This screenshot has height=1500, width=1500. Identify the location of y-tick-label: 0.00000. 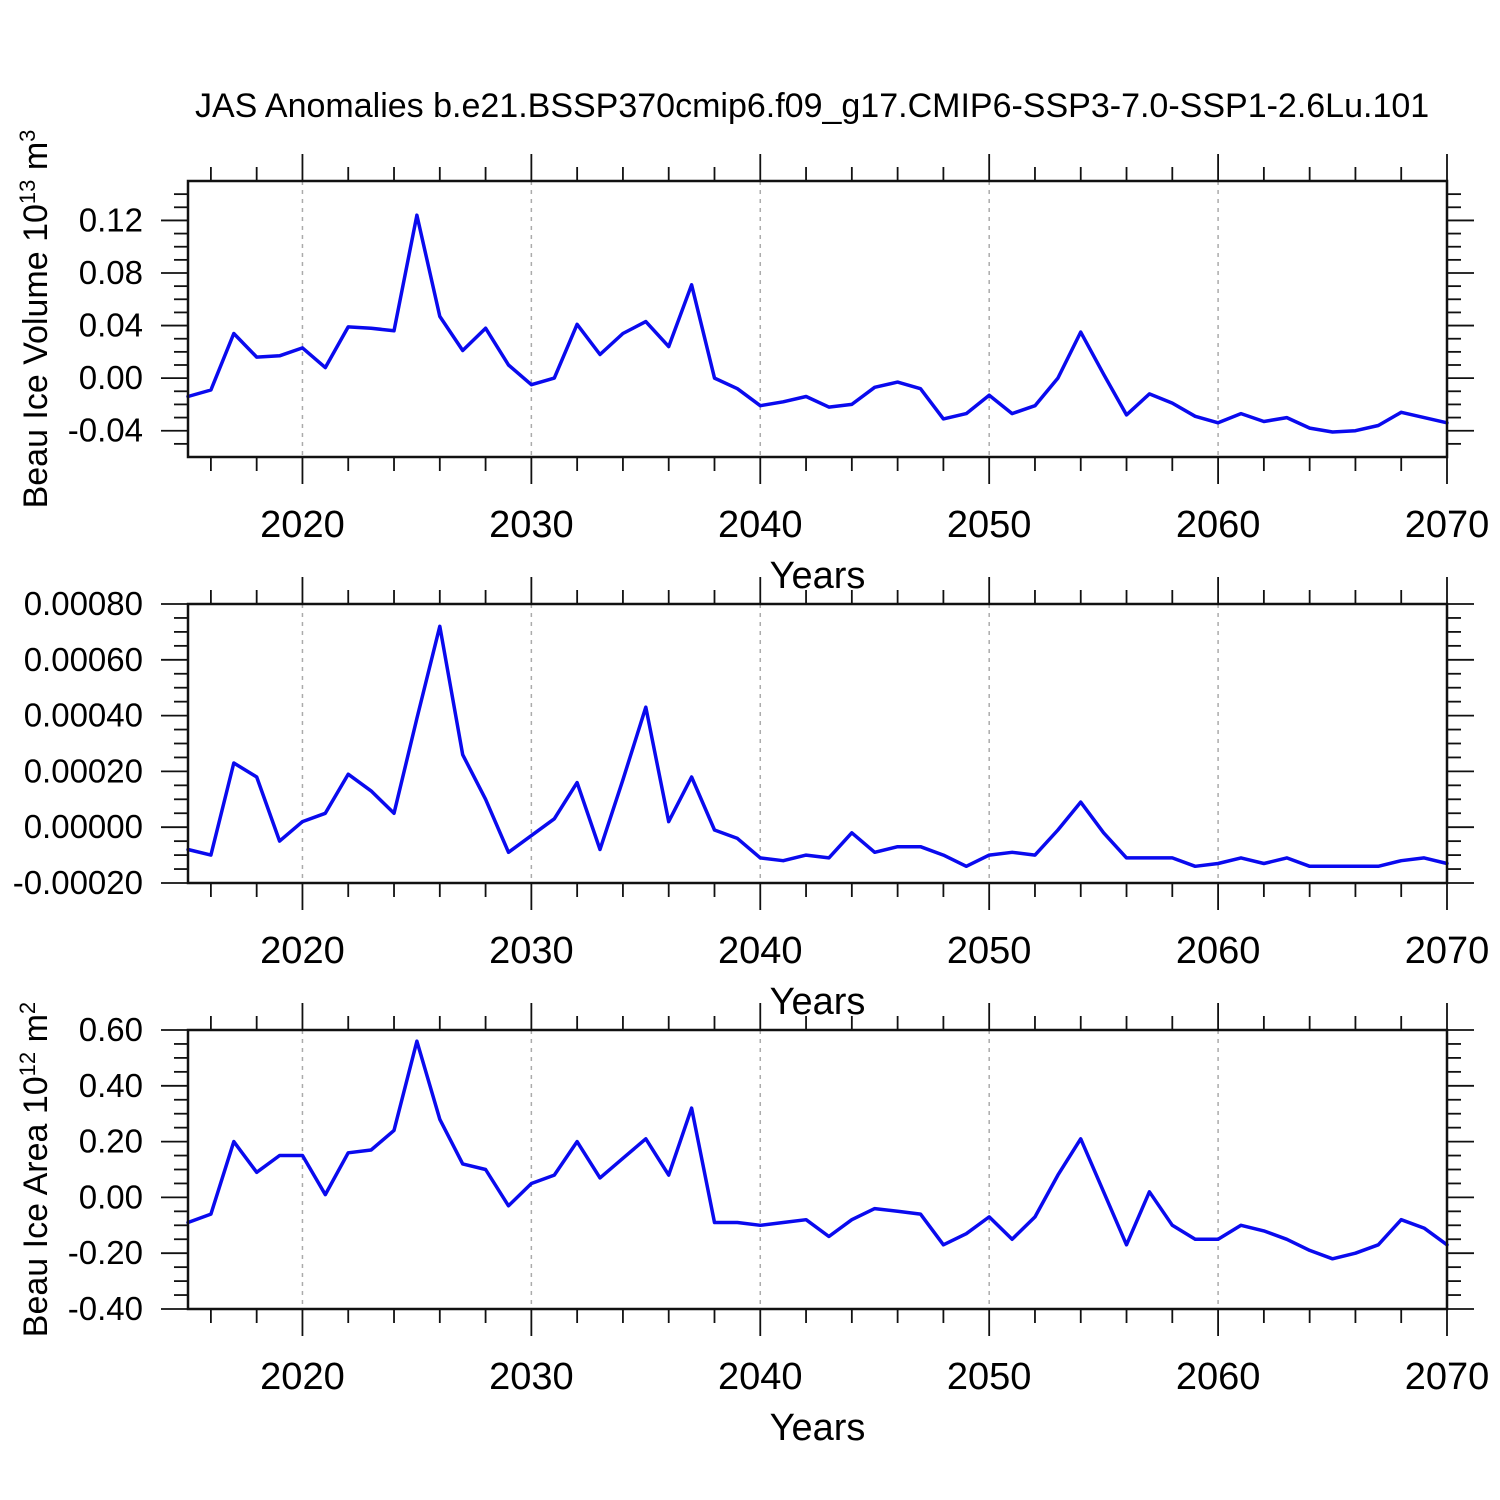
(83, 826).